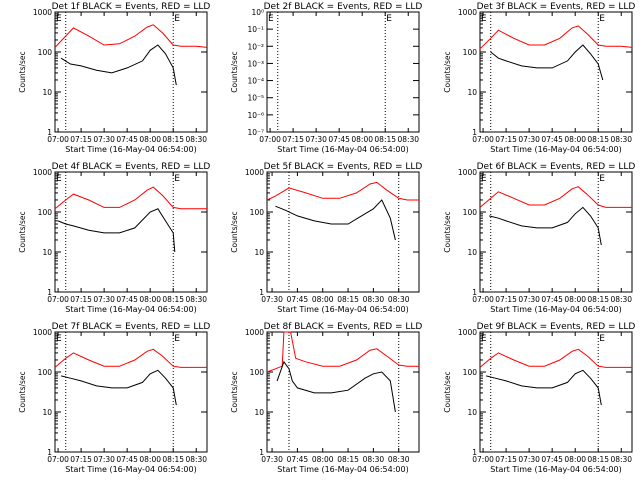 The image size is (640, 480). Describe the element at coordinates (255, 63) in the screenshot. I see `y-tick-label: 10⁻³` at that location.